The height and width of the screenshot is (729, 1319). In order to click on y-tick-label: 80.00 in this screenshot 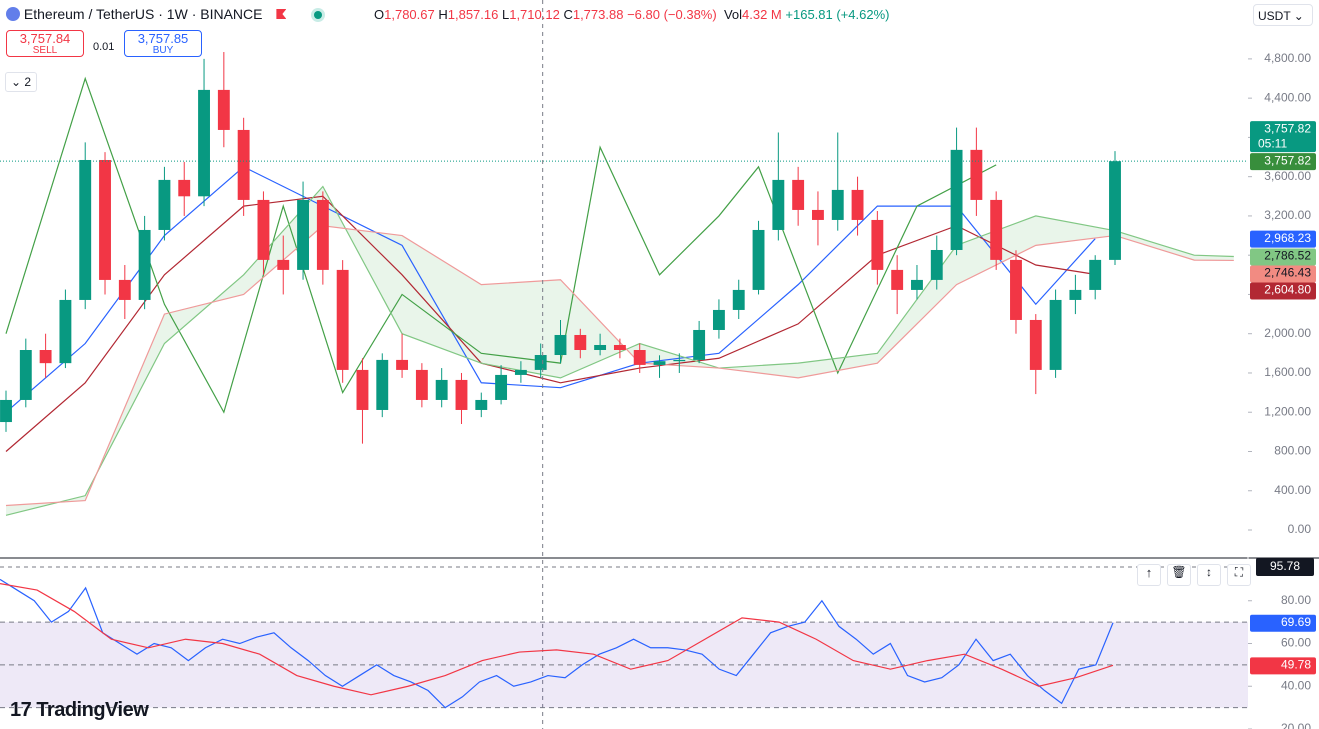, I will do `click(1296, 600)`.